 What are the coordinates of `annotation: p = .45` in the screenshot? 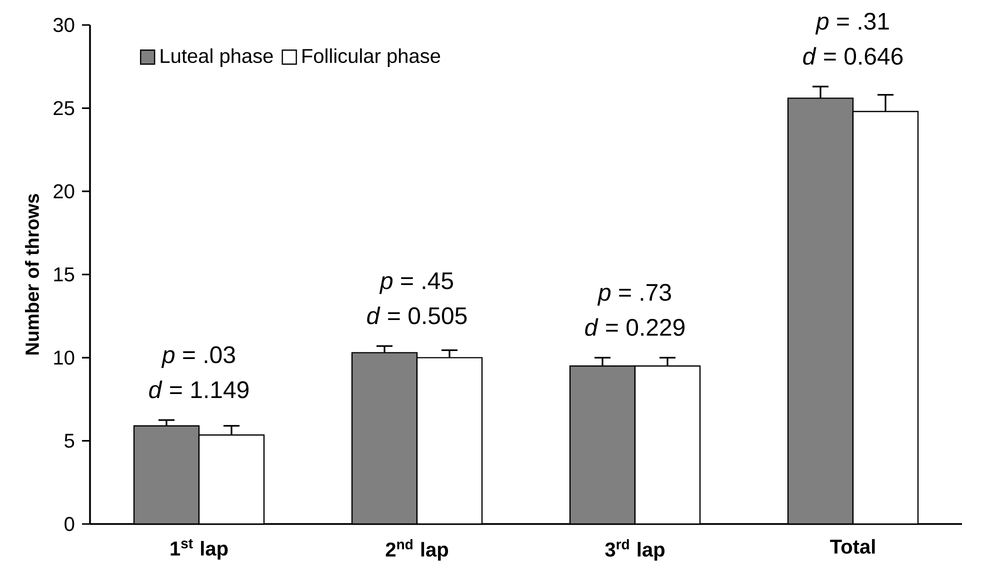 It's located at (416, 283).